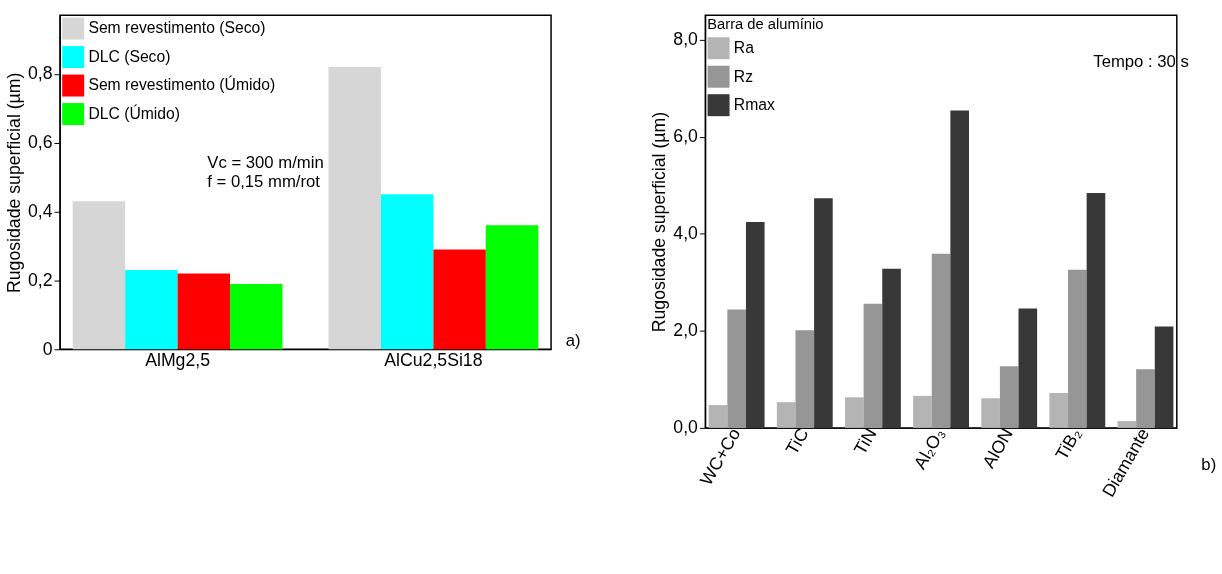  I want to click on y-tick-label: 6,0, so click(686, 136).